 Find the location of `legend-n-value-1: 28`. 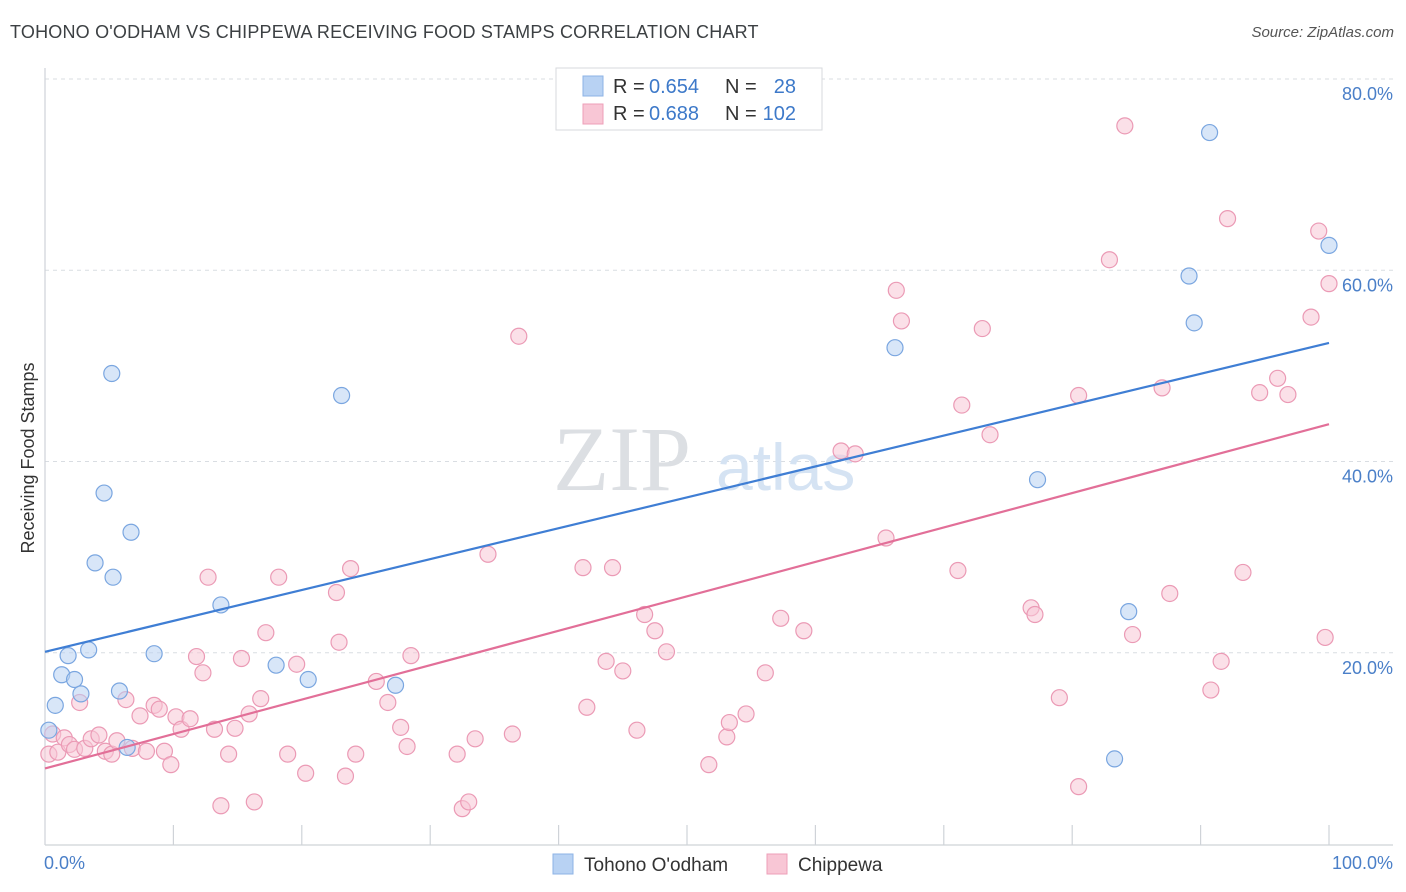

legend-n-value-1: 28 is located at coordinates (785, 87).